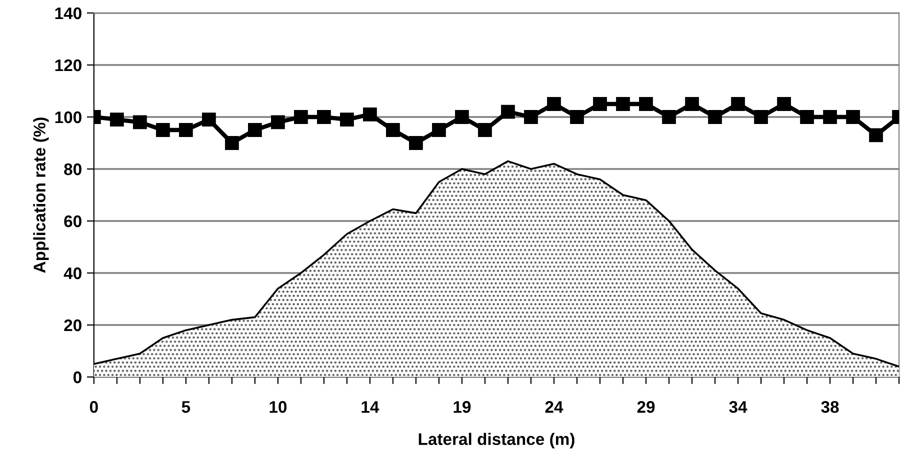 Image resolution: width=903 pixels, height=464 pixels. What do you see at coordinates (830, 407) in the screenshot?
I see `x-tick-label: 38` at bounding box center [830, 407].